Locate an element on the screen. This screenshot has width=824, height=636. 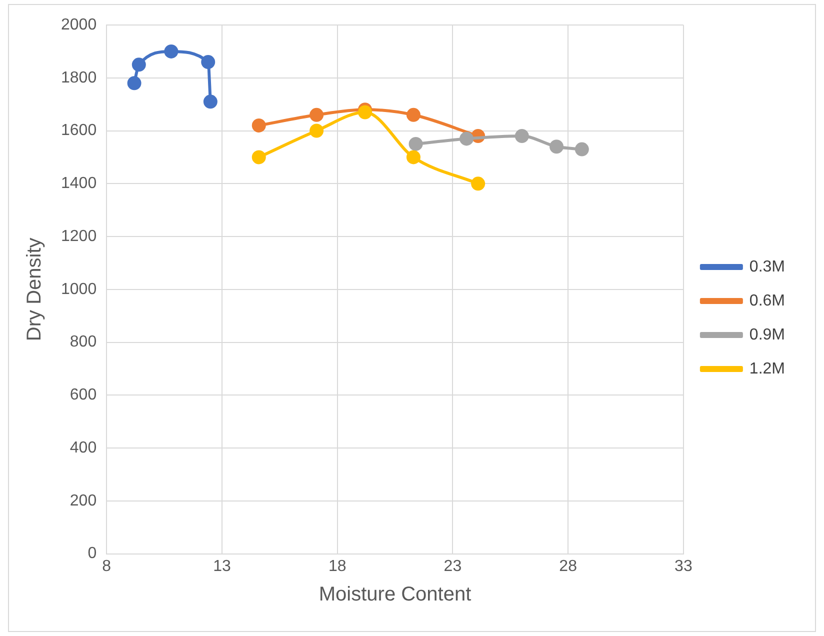
x-tick-label: 33 is located at coordinates (683, 566).